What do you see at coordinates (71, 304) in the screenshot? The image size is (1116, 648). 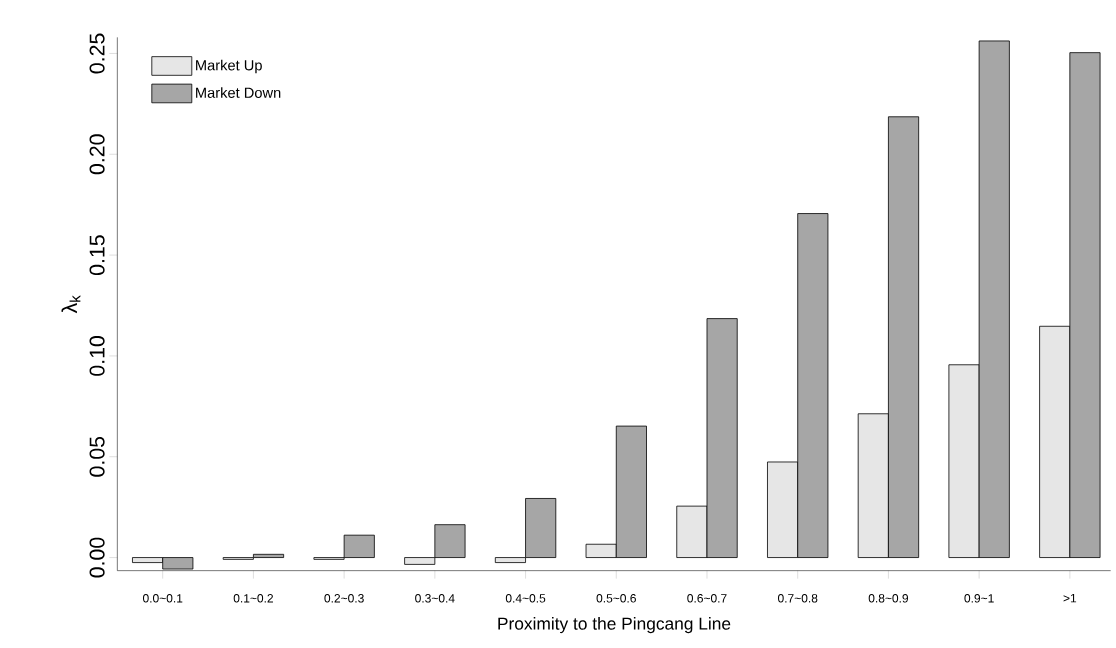 I see `y-axis-title: λ$_{k}$` at bounding box center [71, 304].